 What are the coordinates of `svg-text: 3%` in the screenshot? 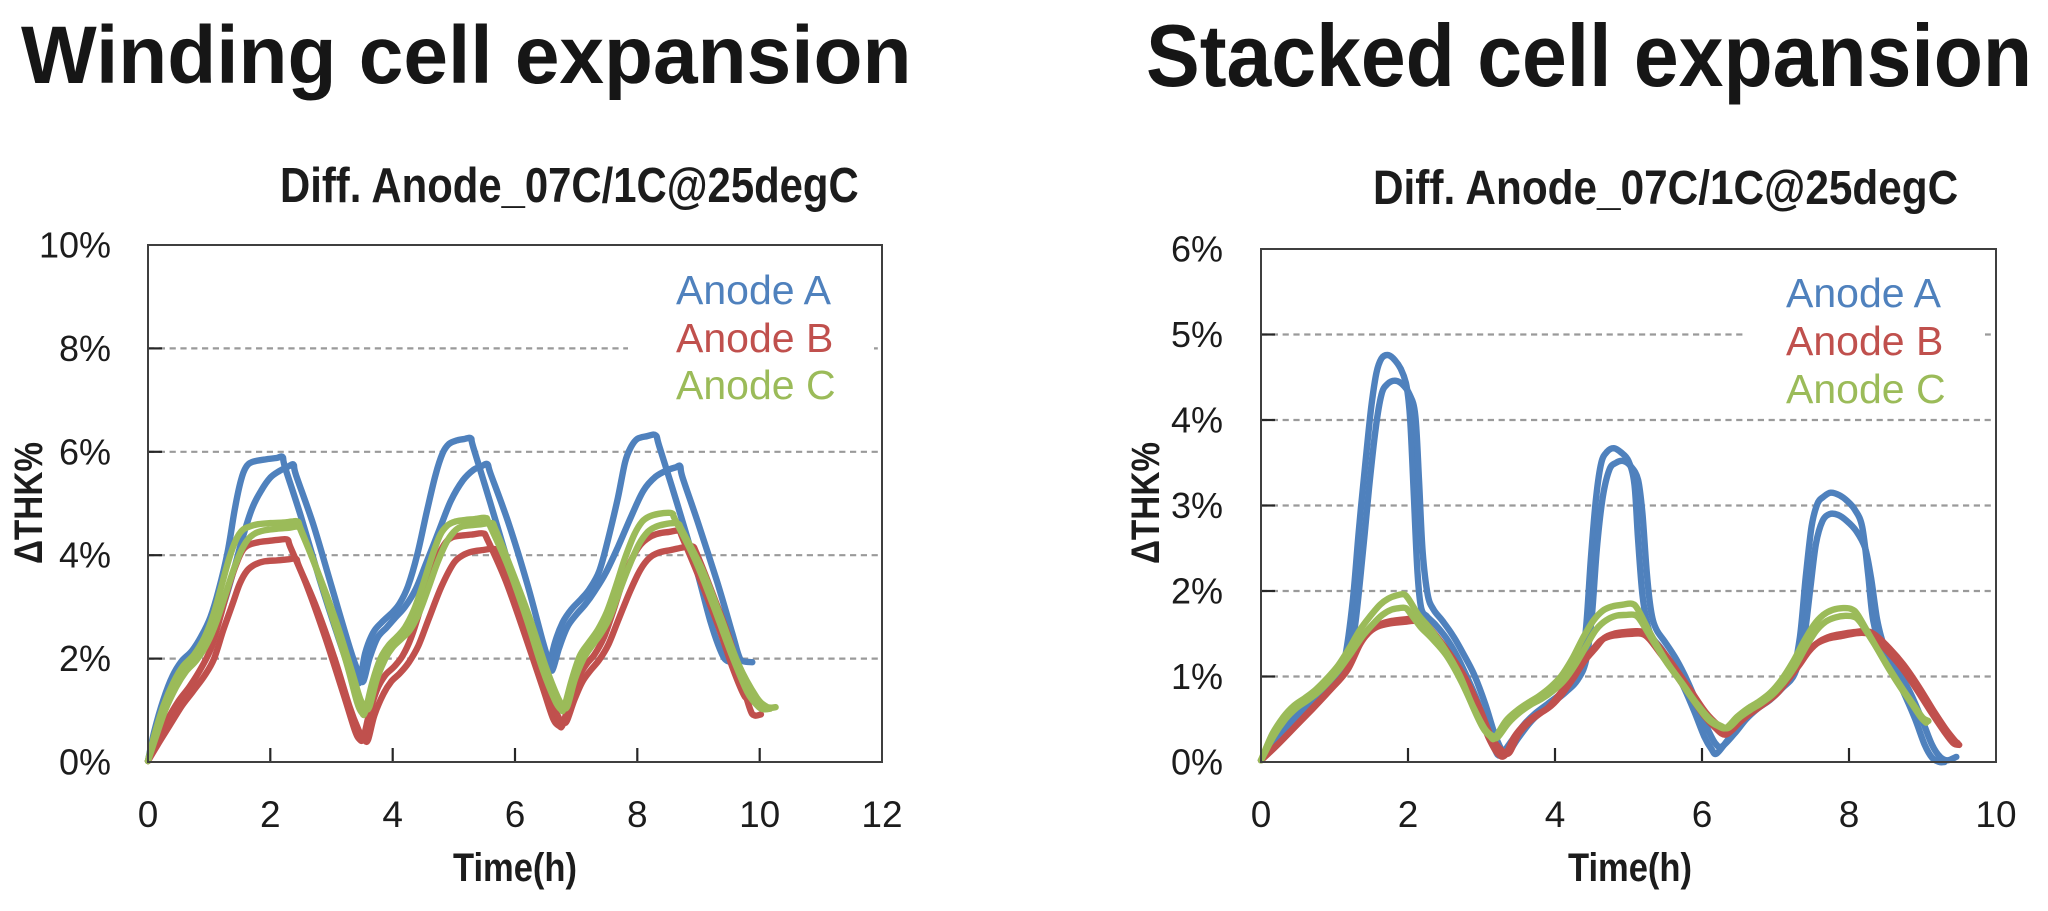 It's located at (1197, 505).